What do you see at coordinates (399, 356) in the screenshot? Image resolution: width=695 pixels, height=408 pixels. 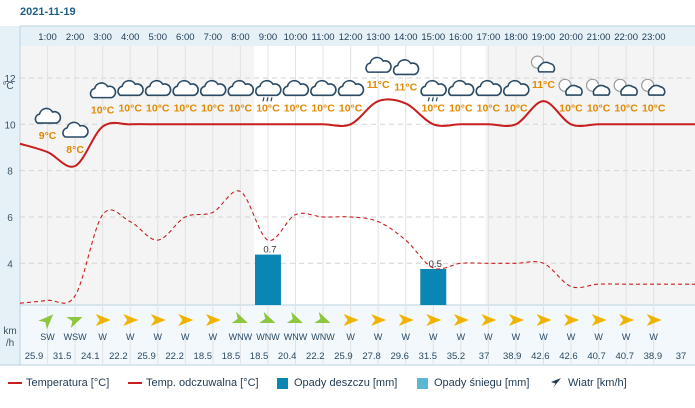 I see `wind-speed-13: 29.6` at bounding box center [399, 356].